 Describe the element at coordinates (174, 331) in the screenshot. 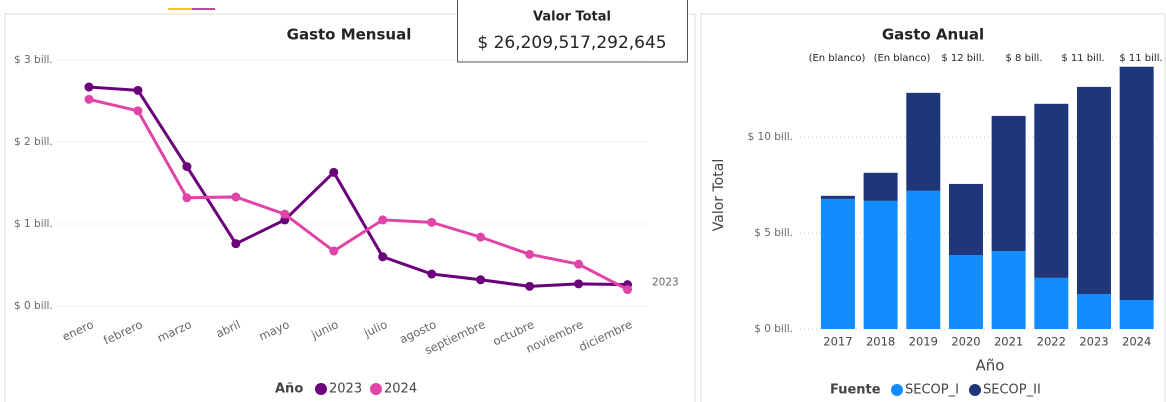

I see `x-tick-label: marzo` at that location.